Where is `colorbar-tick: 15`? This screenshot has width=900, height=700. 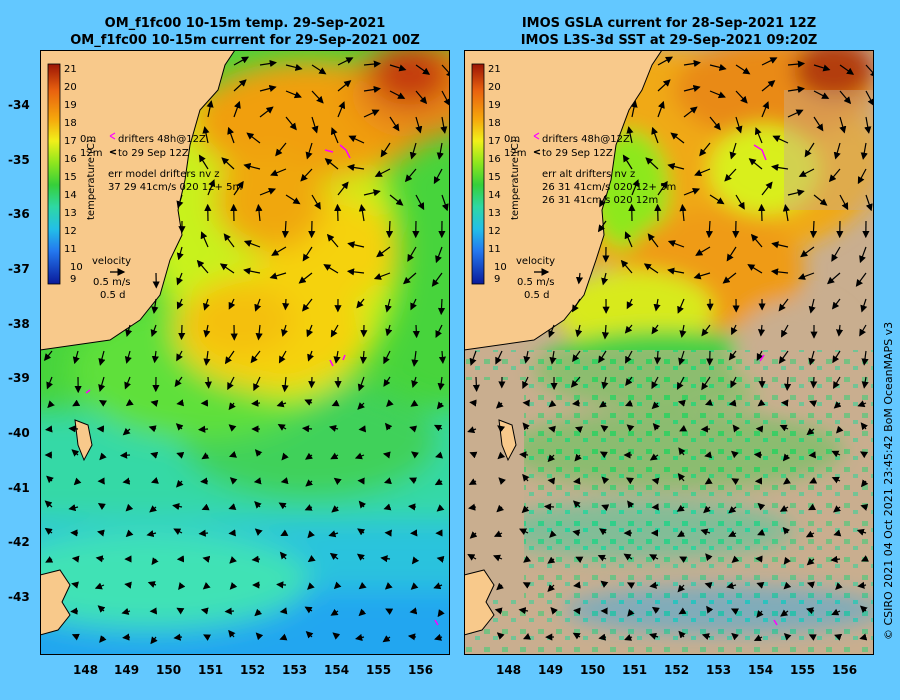
colorbar-tick: 15 is located at coordinates (70, 177).